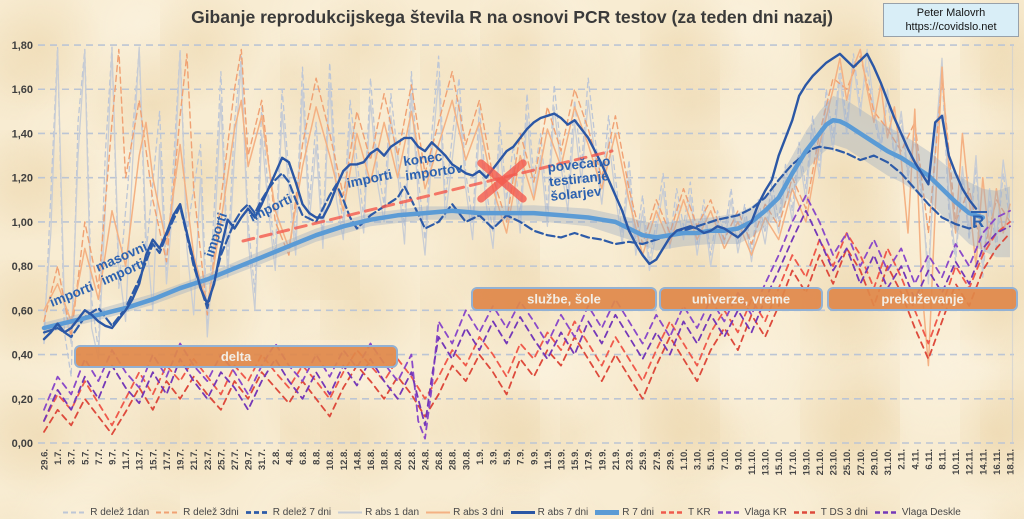 This screenshot has width=1024, height=519. What do you see at coordinates (997, 462) in the screenshot?
I see `x-axis-label: 16.11.` at bounding box center [997, 462].